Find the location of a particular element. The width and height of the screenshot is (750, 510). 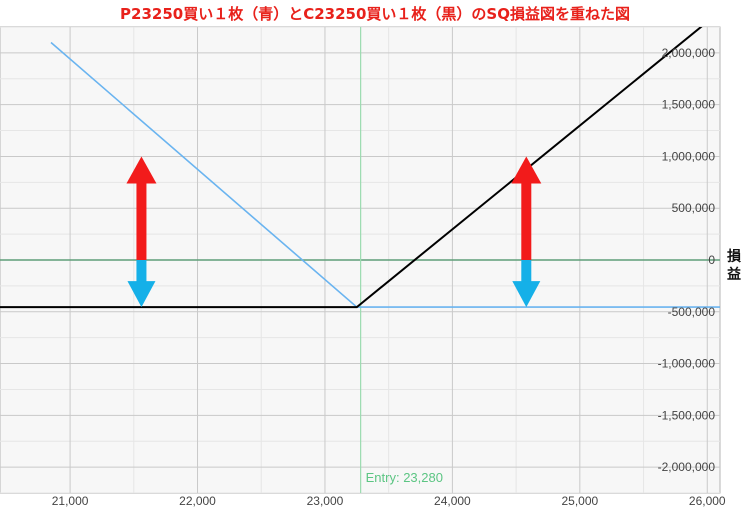

y-tick-label: 1,500,000 is located at coordinates (689, 105).